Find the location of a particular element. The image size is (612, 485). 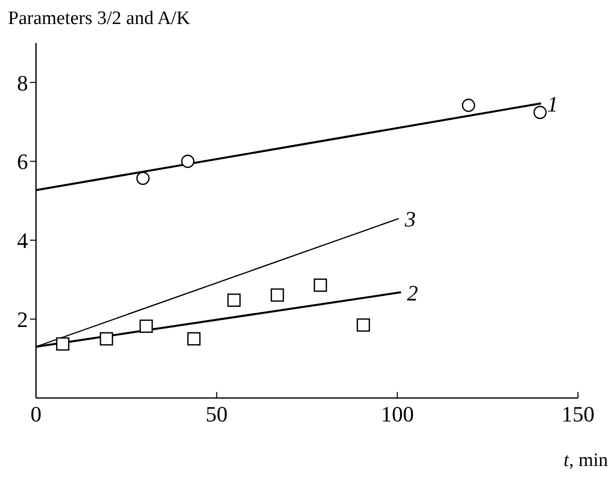

y-tick-label: 4 is located at coordinates (22, 241).